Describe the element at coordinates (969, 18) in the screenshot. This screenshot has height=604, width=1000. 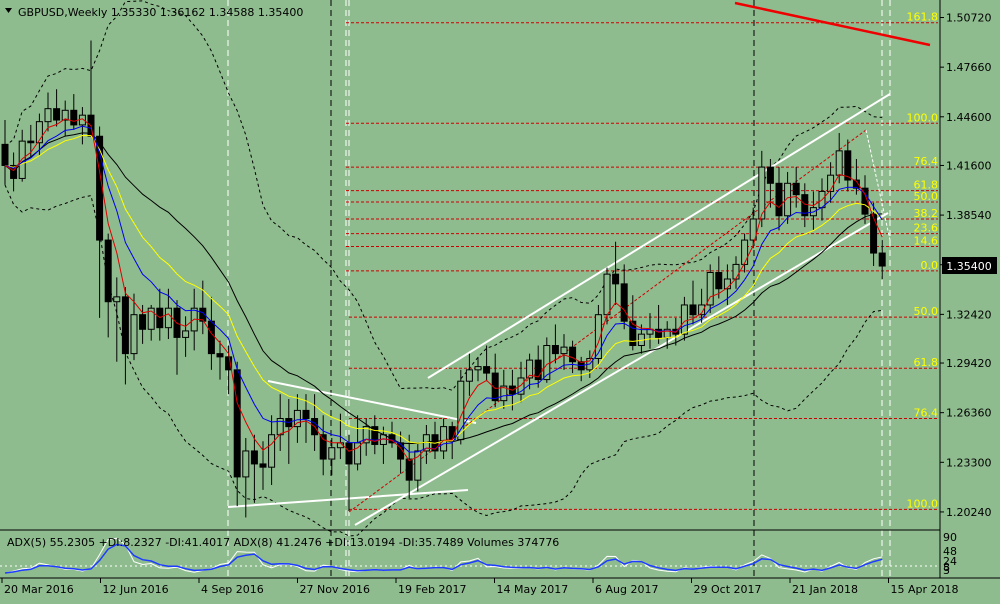
I see `y-tick-label: 1.50720` at that location.